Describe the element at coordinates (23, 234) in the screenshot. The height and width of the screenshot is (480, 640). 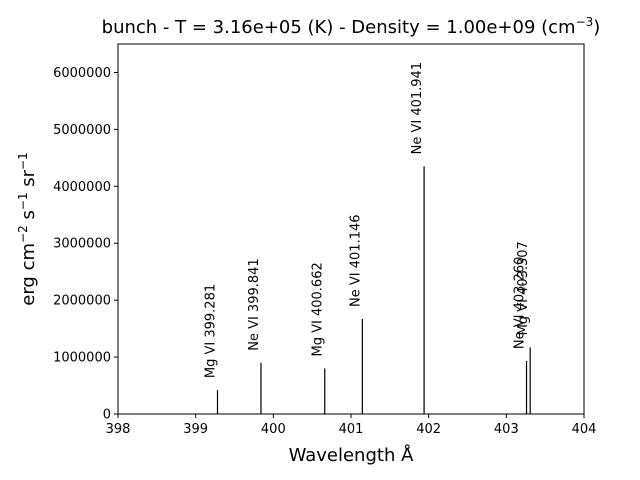
I see `y-axis-title-sup1: −2` at that location.